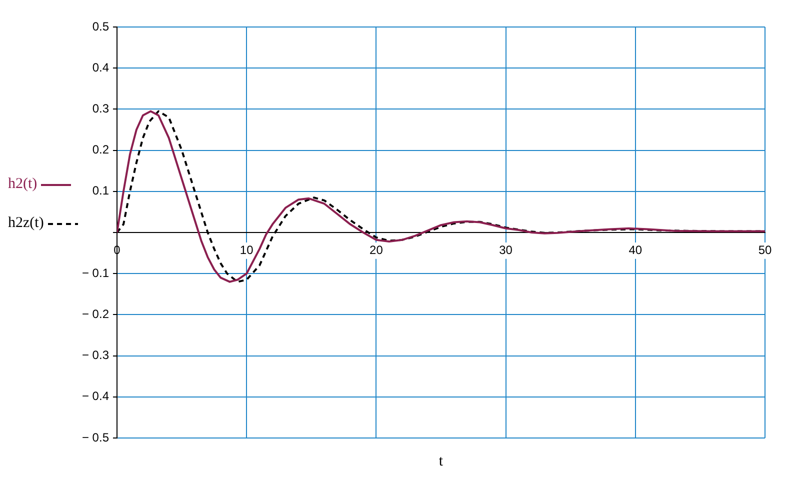 The height and width of the screenshot is (486, 796). What do you see at coordinates (23, 184) in the screenshot?
I see `legend-label: h2(t)` at bounding box center [23, 184].